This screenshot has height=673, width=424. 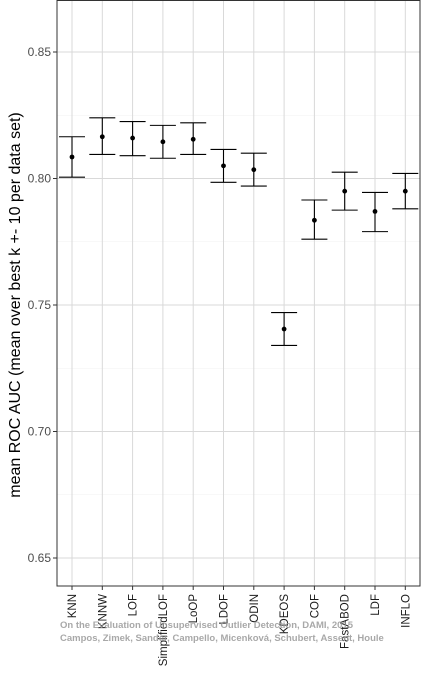 I want to click on x-tick-label: LOF, so click(x=134, y=605).